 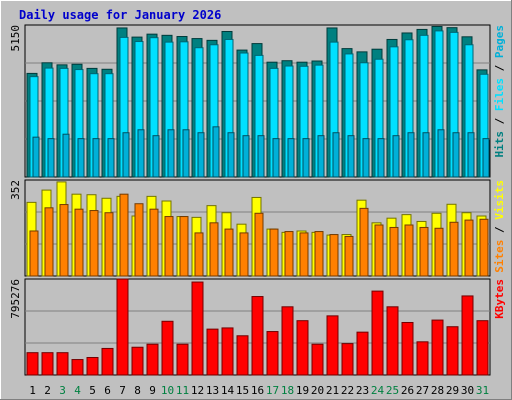 What do you see at coordinates (467, 390) in the screenshot?
I see `x-tick-label: 30` at bounding box center [467, 390].